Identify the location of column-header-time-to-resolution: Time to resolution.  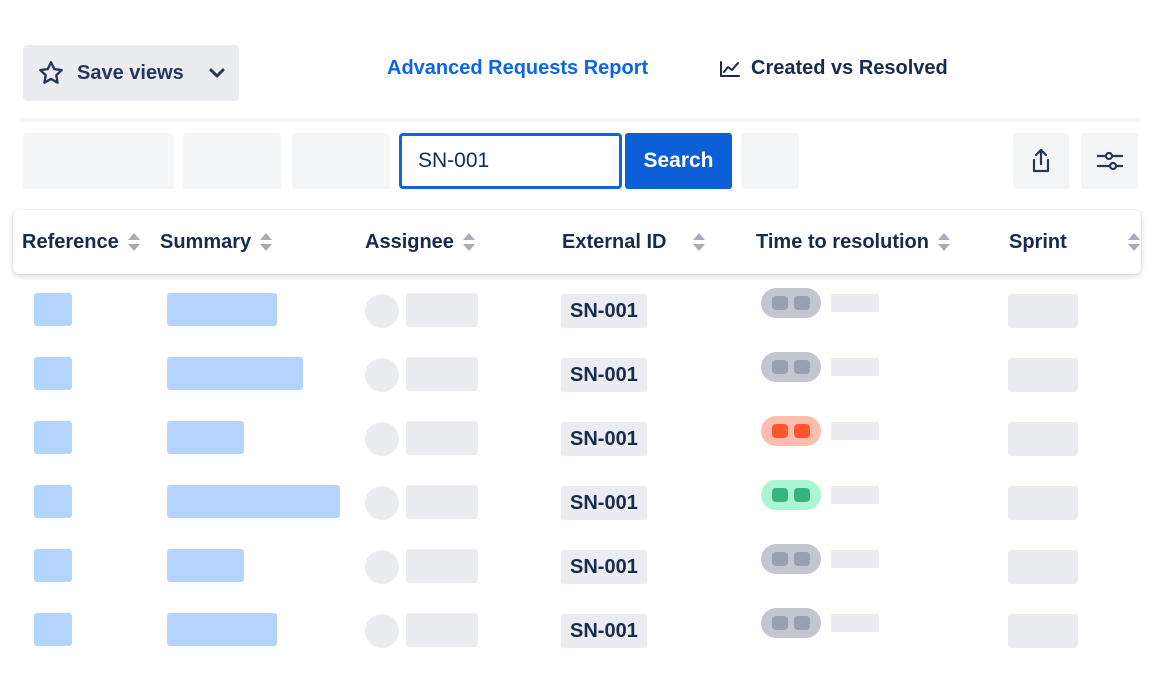
(853, 242).